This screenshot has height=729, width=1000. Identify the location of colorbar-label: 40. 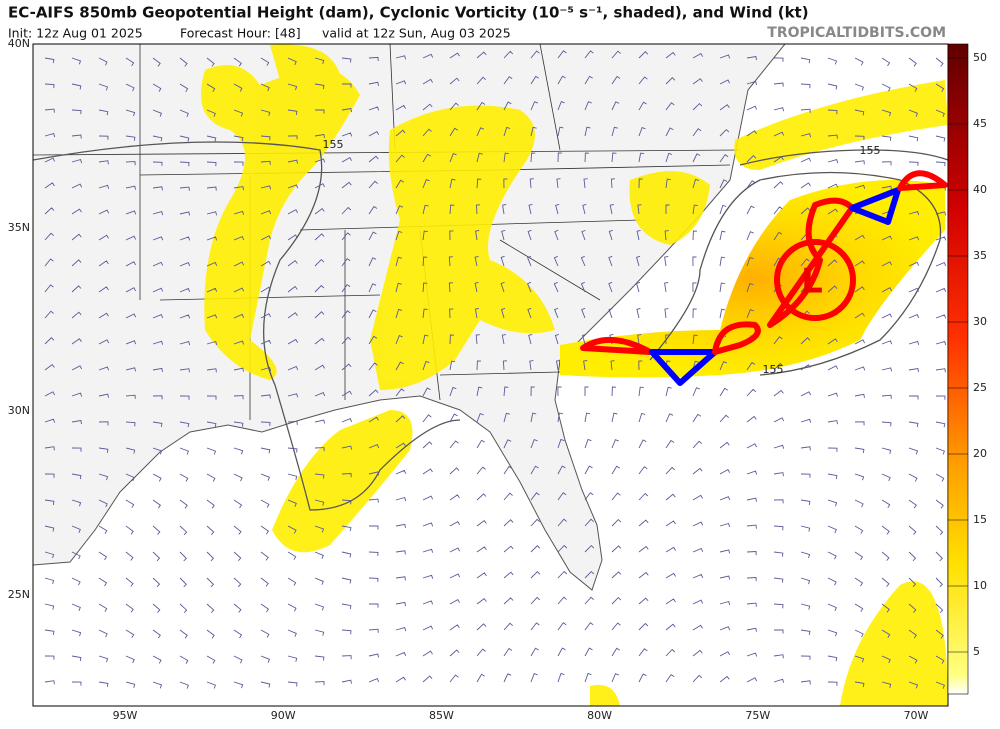
(980, 189).